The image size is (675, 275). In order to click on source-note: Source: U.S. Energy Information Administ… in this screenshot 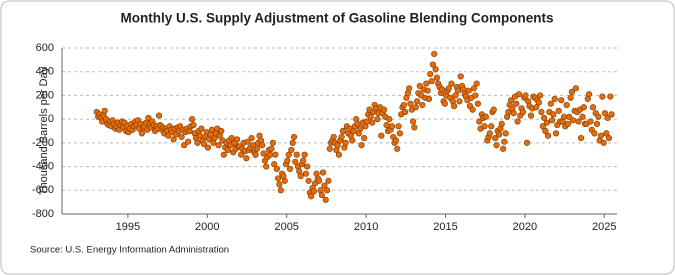, I will do `click(129, 250)`.